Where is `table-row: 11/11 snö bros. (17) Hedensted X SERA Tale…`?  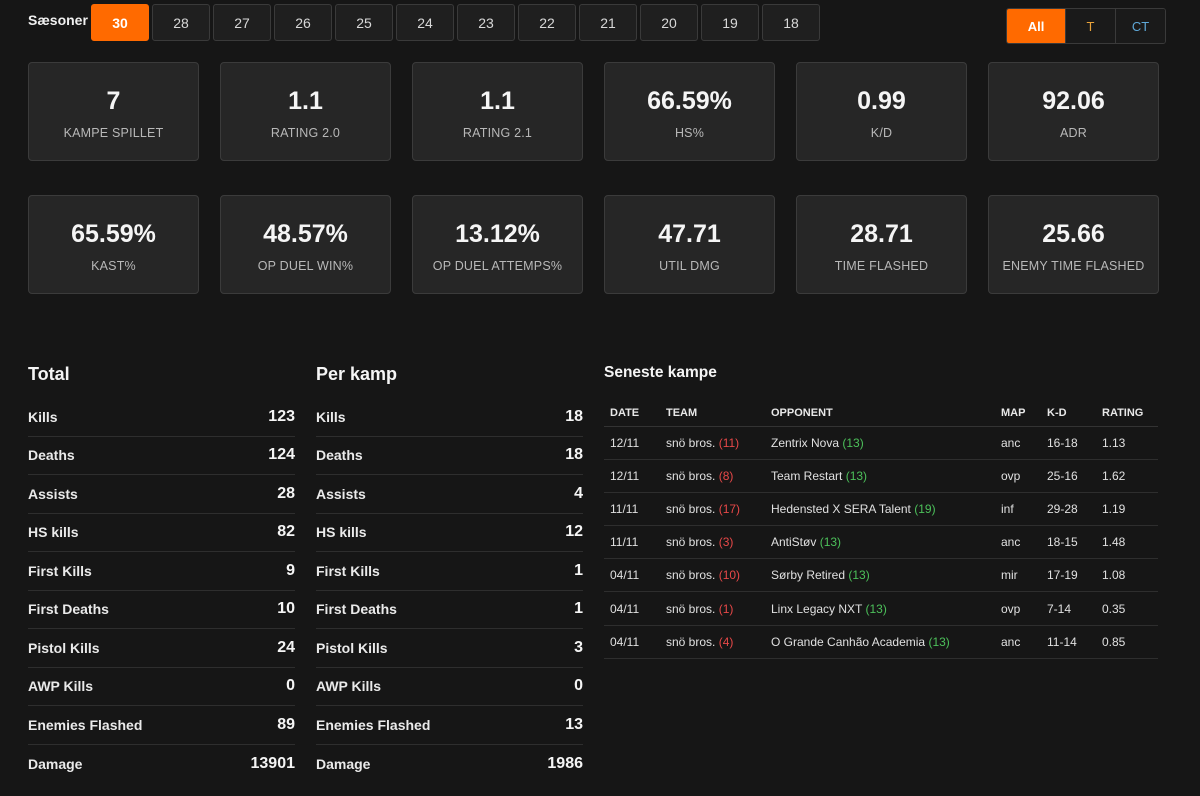
table-row: 11/11 snö bros. (17) Hedensted X SERA Tale… is located at coordinates (881, 509).